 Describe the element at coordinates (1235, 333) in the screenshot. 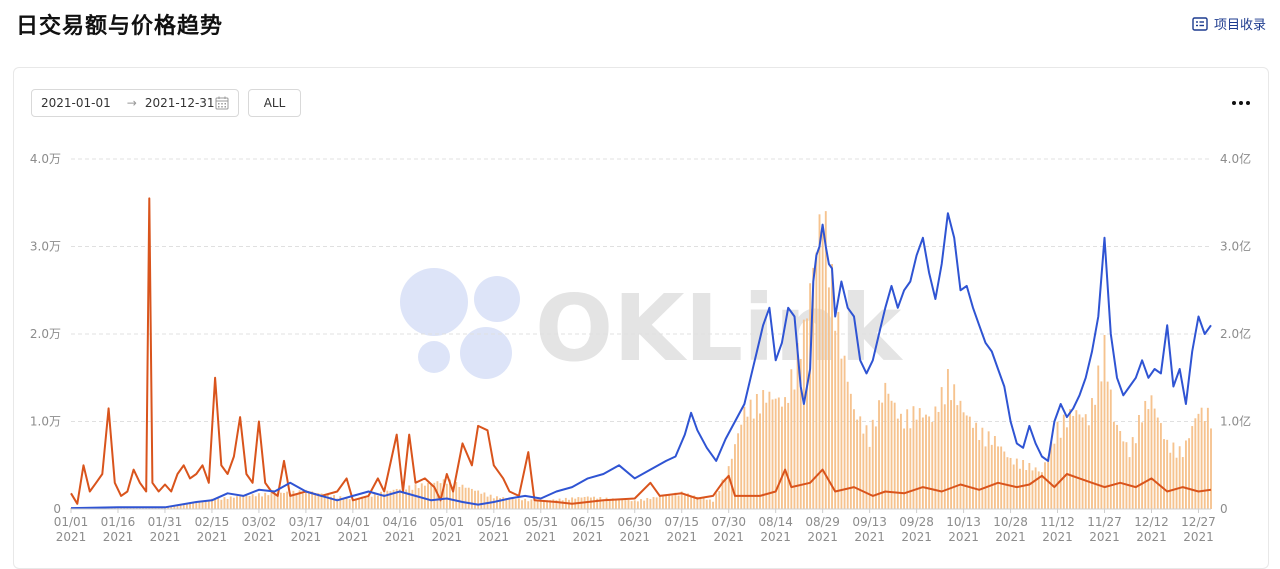

I see `right-tick-label: 2.0亿` at that location.